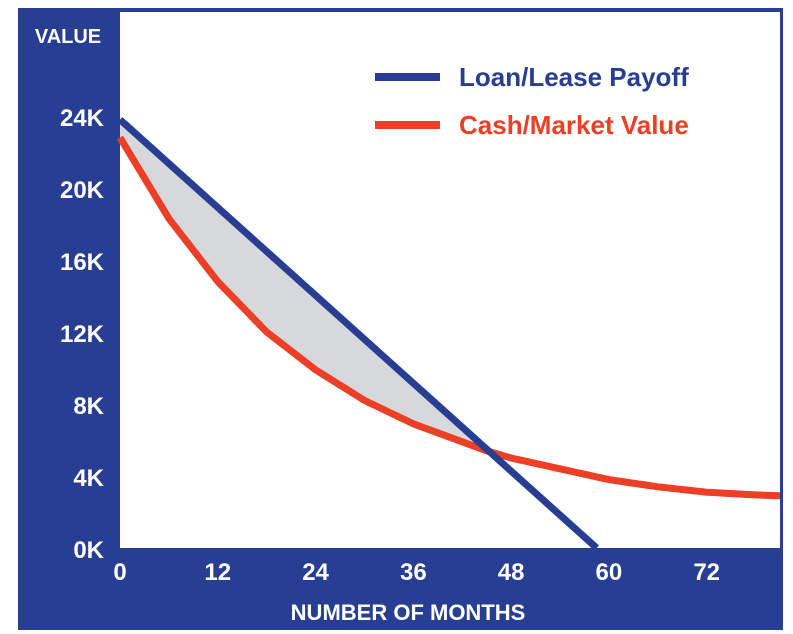 This screenshot has height=634, width=793. Describe the element at coordinates (511, 572) in the screenshot. I see `x-tick-label: 48` at that location.